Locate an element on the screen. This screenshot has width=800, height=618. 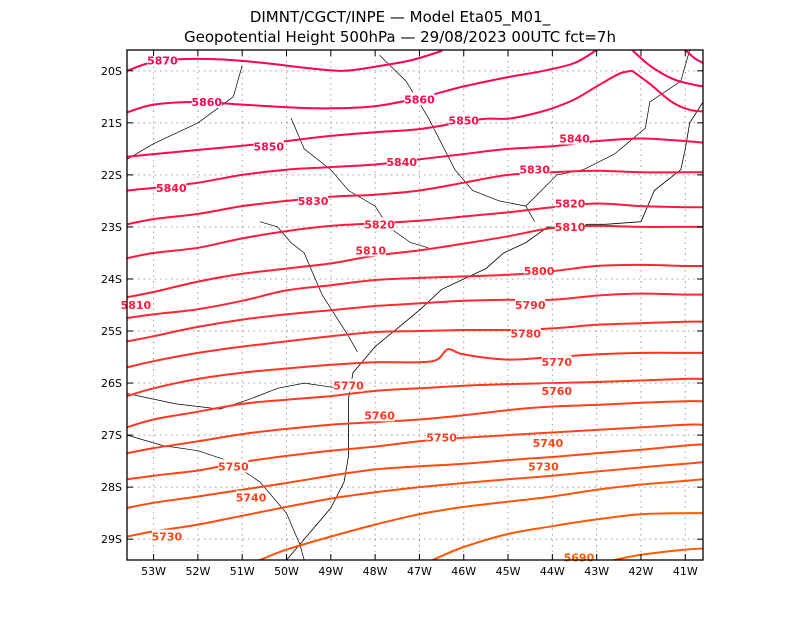
y-tick-label: 20S is located at coordinates (111, 71).